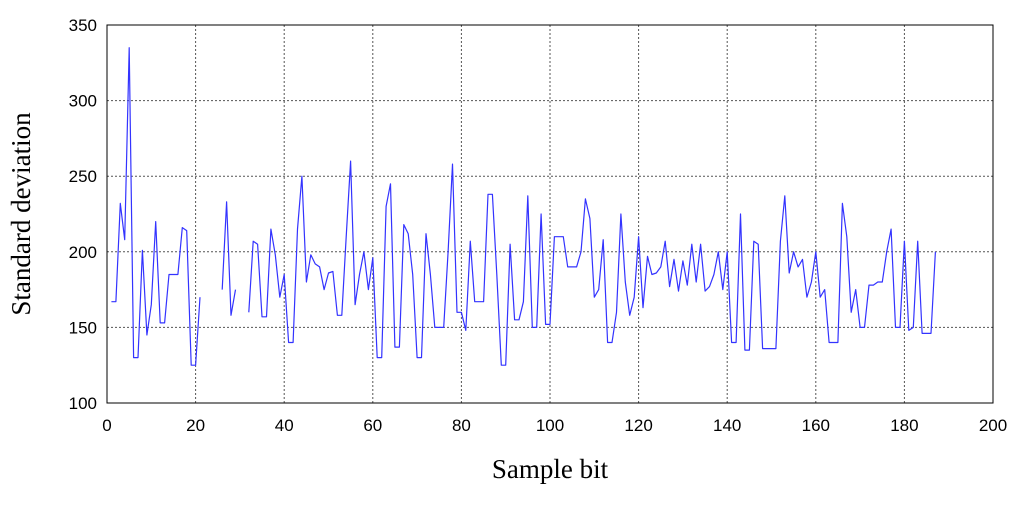 This screenshot has width=1024, height=505. Describe the element at coordinates (372, 425) in the screenshot. I see `x-tick-label: 60` at that location.